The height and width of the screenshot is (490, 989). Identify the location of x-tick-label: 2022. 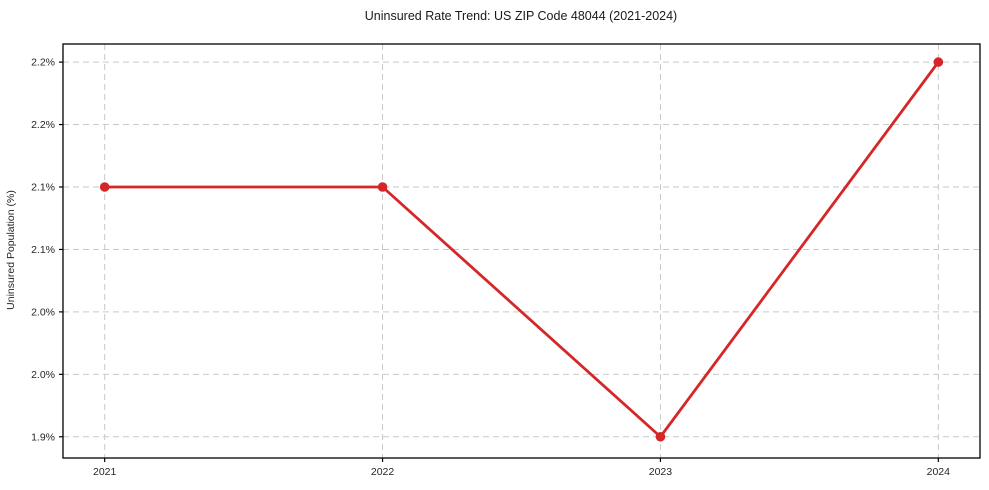
(383, 472).